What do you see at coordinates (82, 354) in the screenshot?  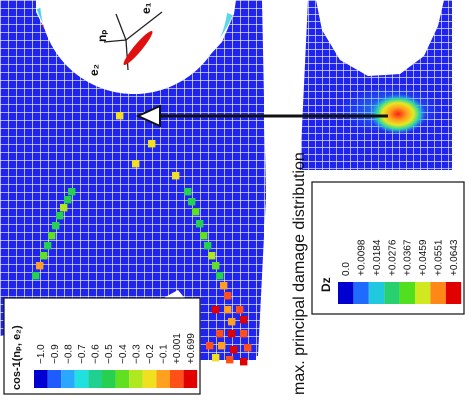 I see `legend-left-value: −0.7` at bounding box center [82, 354].